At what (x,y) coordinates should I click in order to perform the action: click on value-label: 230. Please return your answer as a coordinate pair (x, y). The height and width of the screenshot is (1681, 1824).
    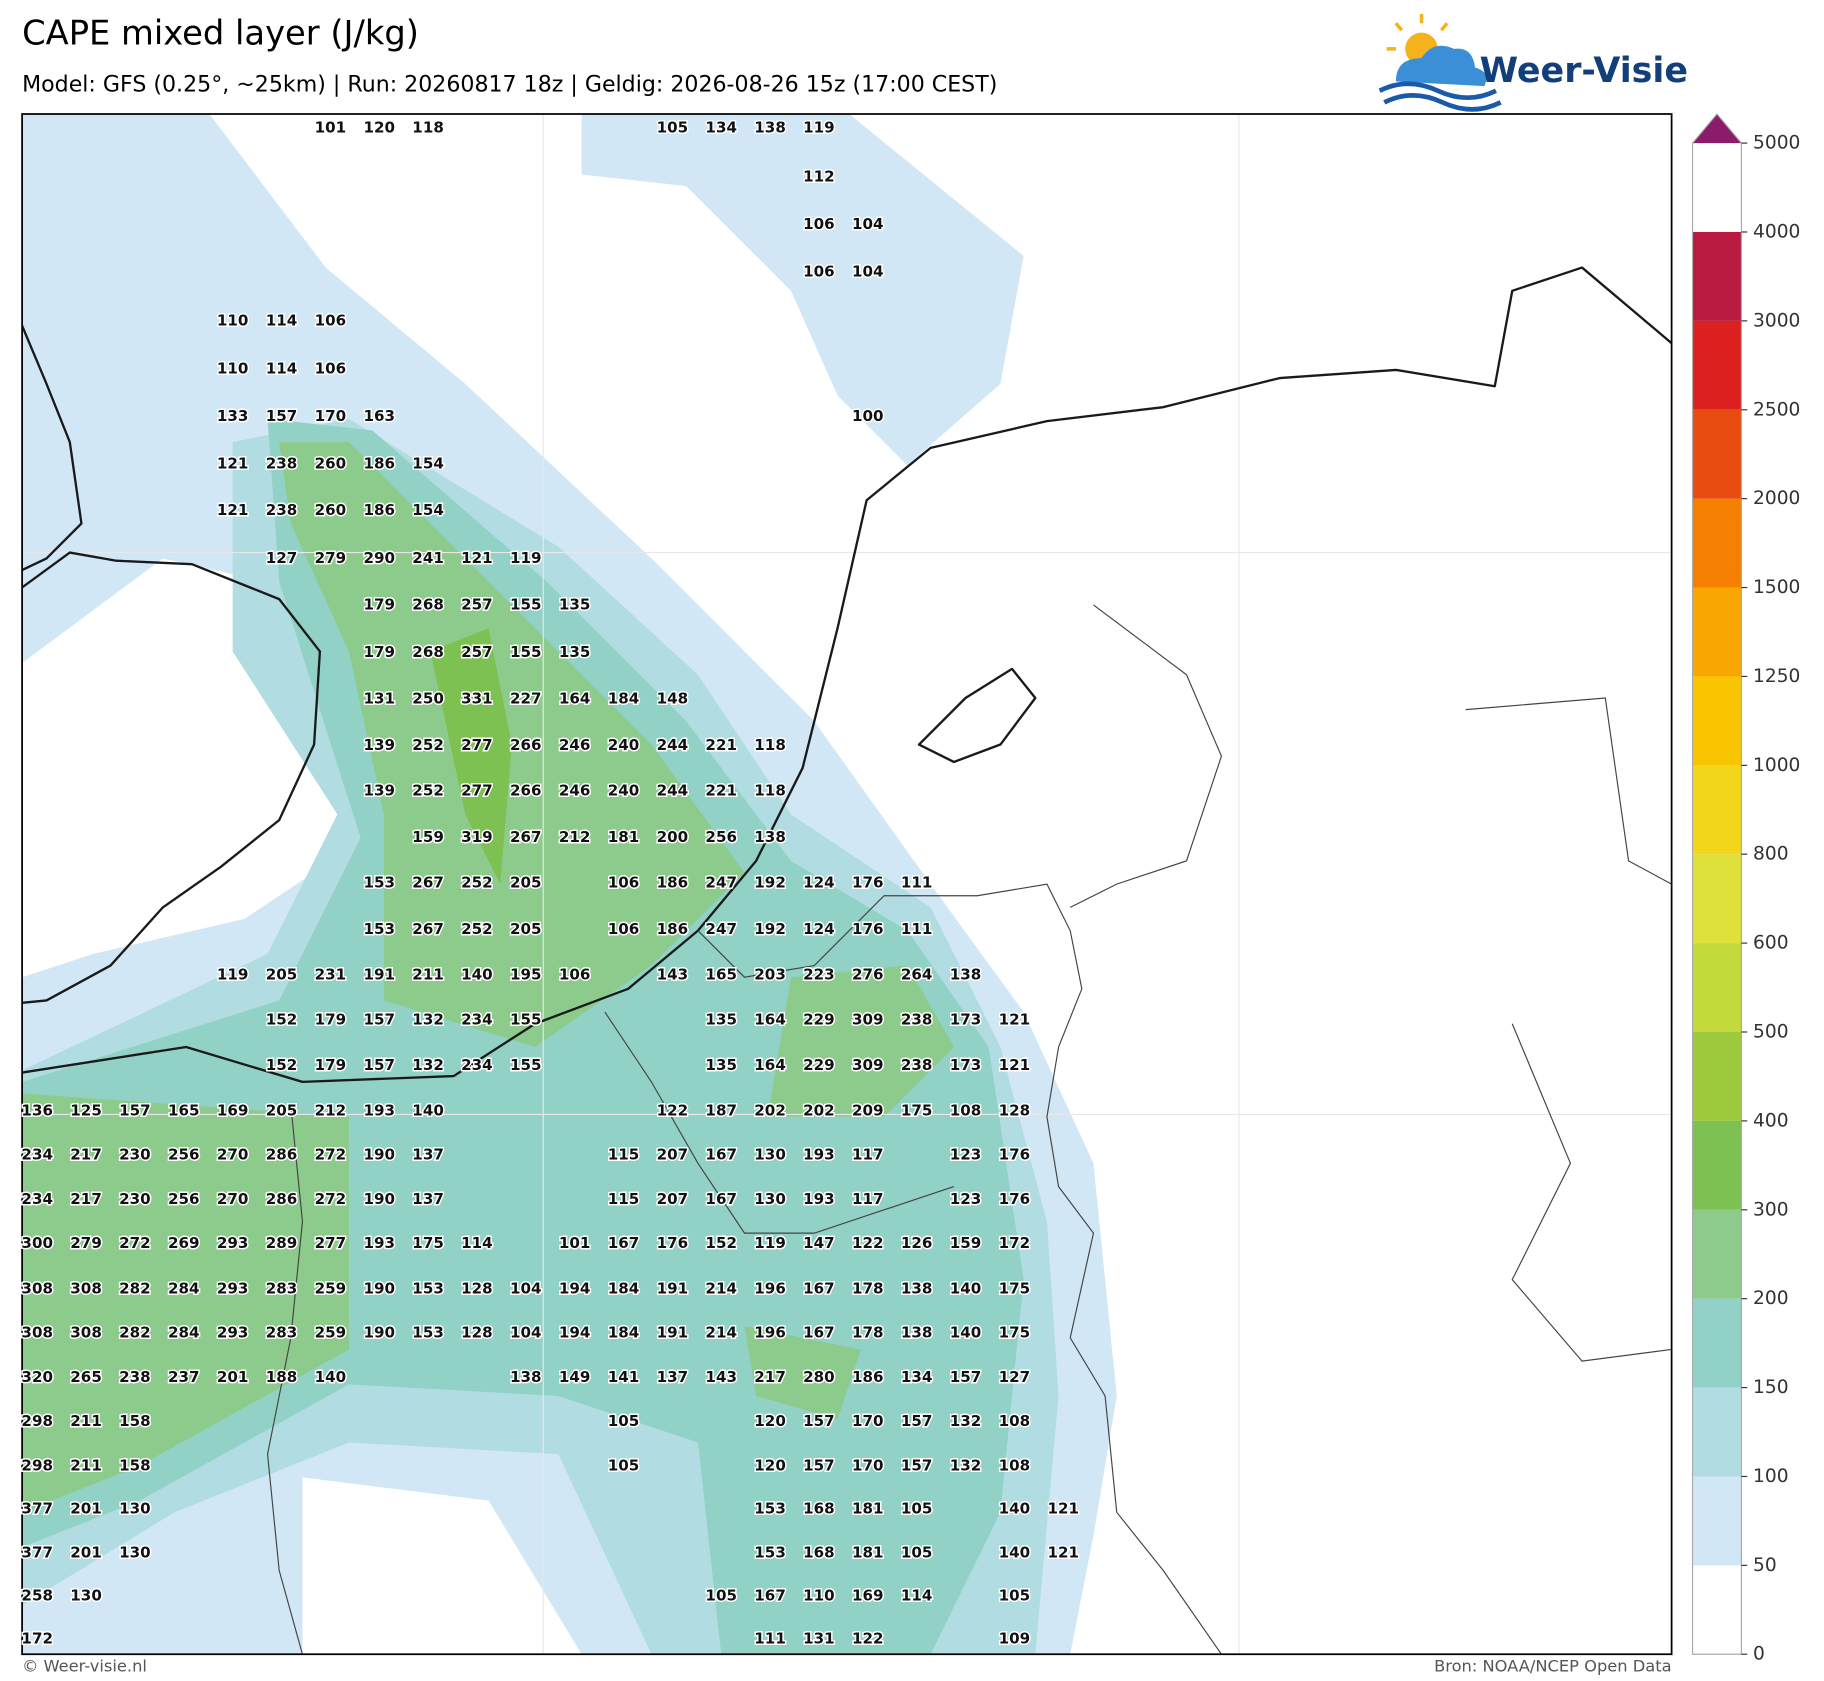
    Looking at the image, I should click on (135, 1155).